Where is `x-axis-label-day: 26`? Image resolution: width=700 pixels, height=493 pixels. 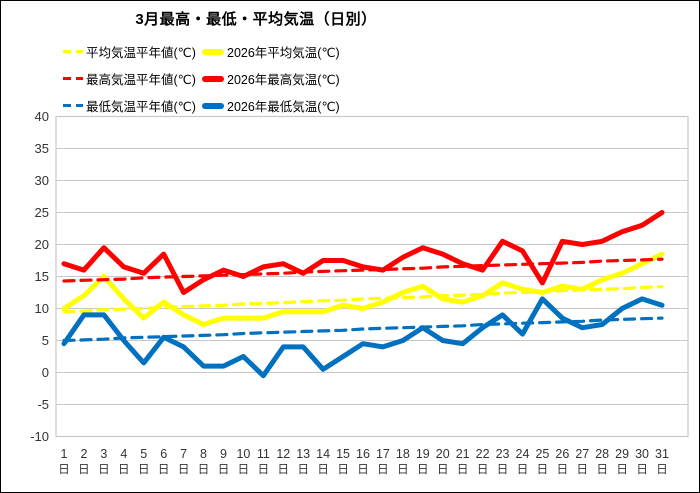 x-axis-label-day: 26 is located at coordinates (562, 454).